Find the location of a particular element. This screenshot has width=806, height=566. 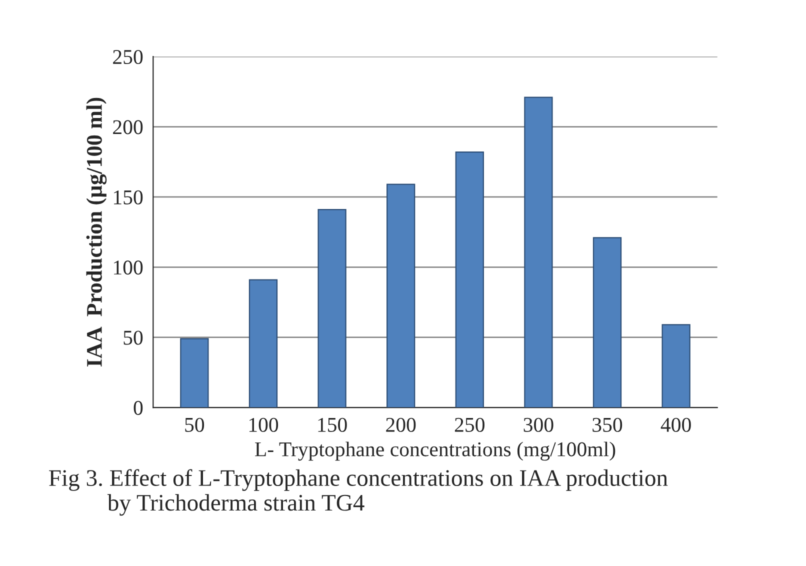

caption: Fig 3. Effect of L-Tryptophane concentrations on IAA production by Trichoderma strain TG4 is located at coordinates (358, 492).